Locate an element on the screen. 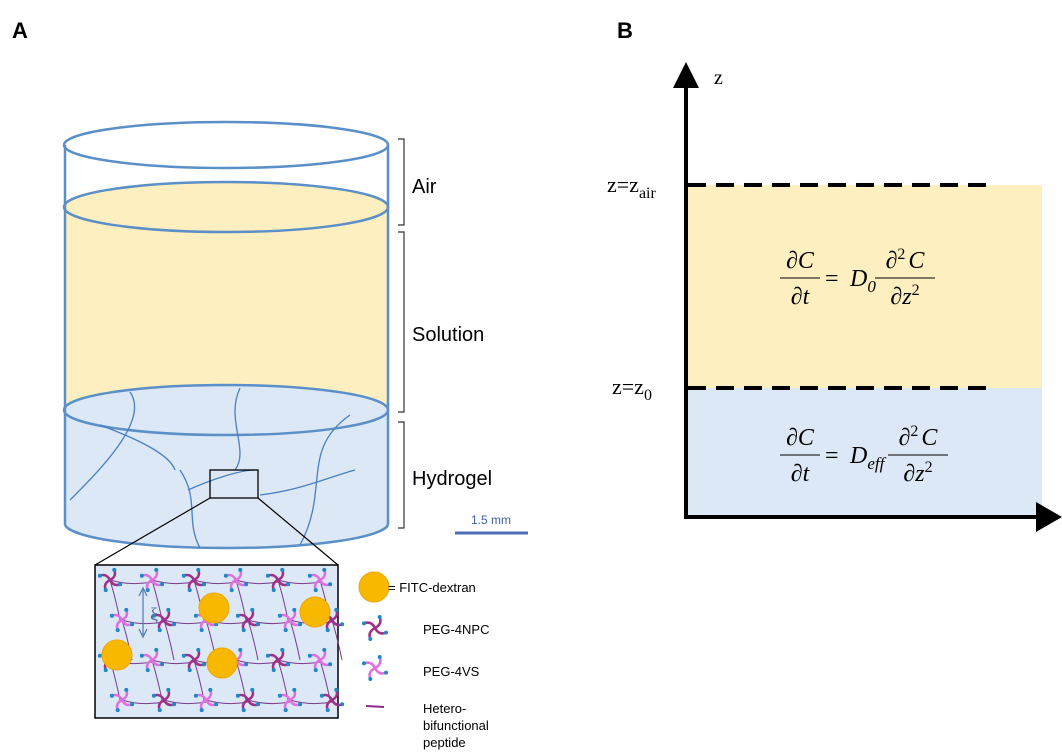 This screenshot has width=1062, height=755. level-prefix: z=z is located at coordinates (623, 184).